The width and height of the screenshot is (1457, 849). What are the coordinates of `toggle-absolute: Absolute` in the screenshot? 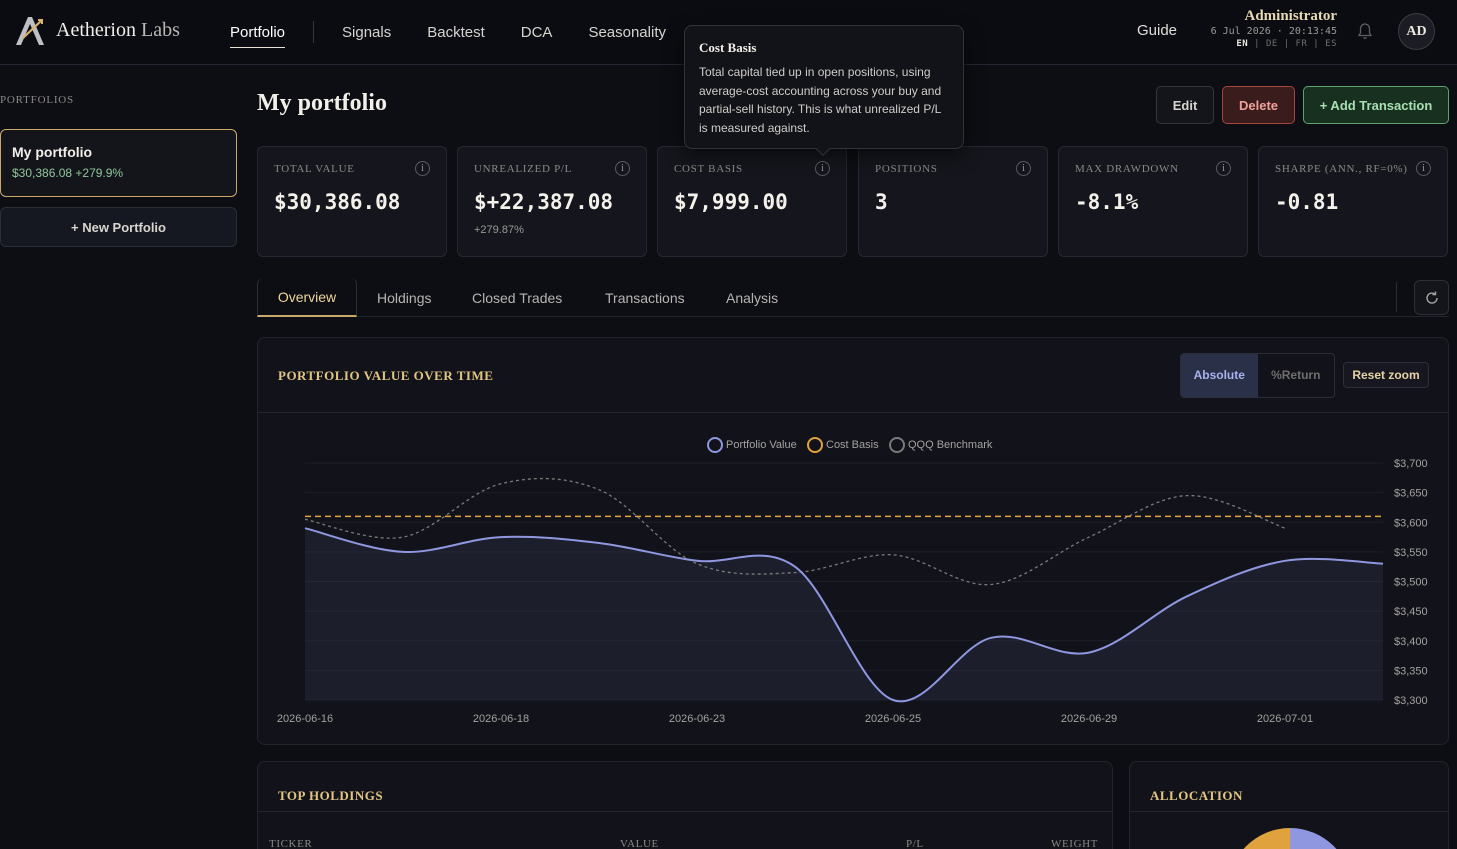 It's located at (1219, 375).